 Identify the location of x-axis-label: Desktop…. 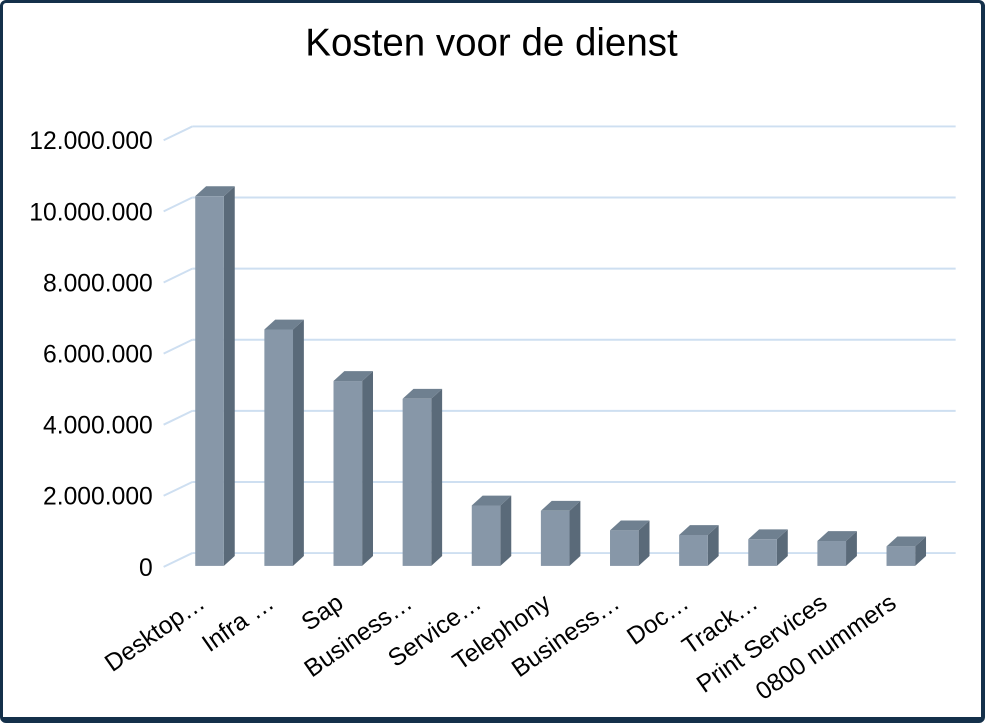
(155, 633).